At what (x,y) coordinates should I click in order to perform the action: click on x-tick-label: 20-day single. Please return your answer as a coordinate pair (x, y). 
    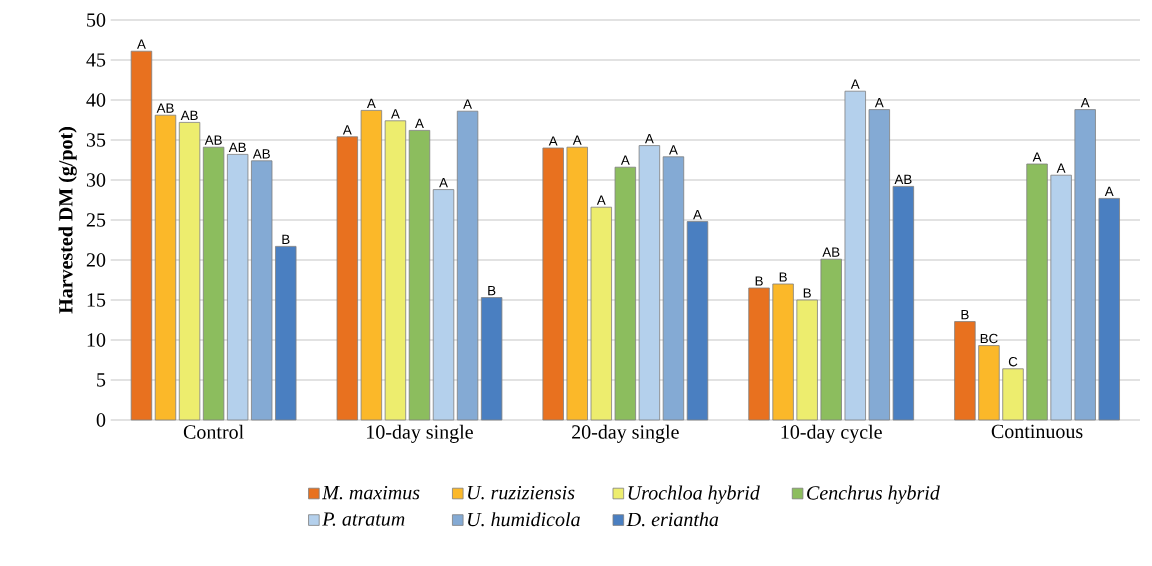
    Looking at the image, I should click on (625, 433).